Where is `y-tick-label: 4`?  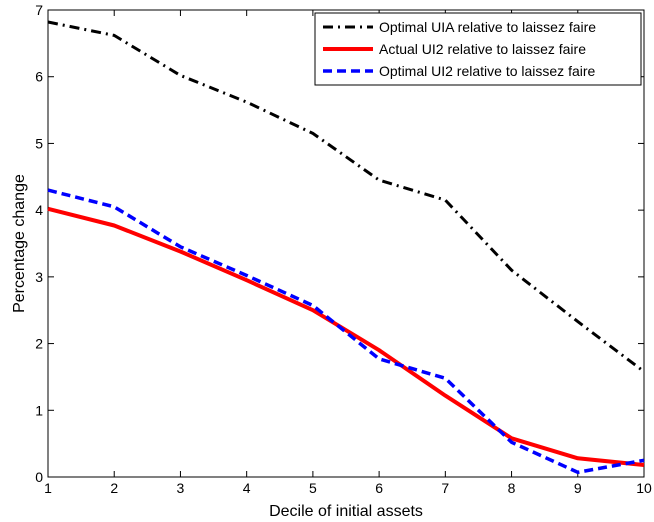
y-tick-label: 4 is located at coordinates (39, 210).